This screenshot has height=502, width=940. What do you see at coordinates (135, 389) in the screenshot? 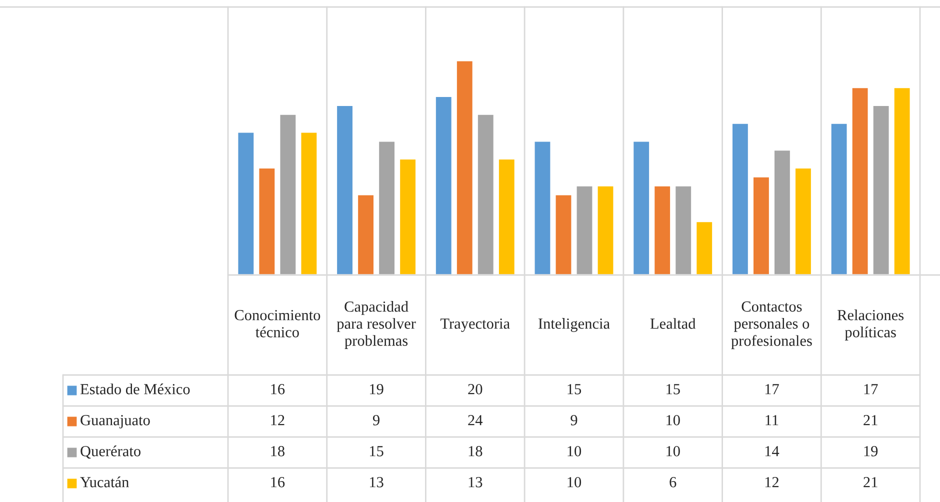
I see `legend-label: Estado de México` at bounding box center [135, 389].